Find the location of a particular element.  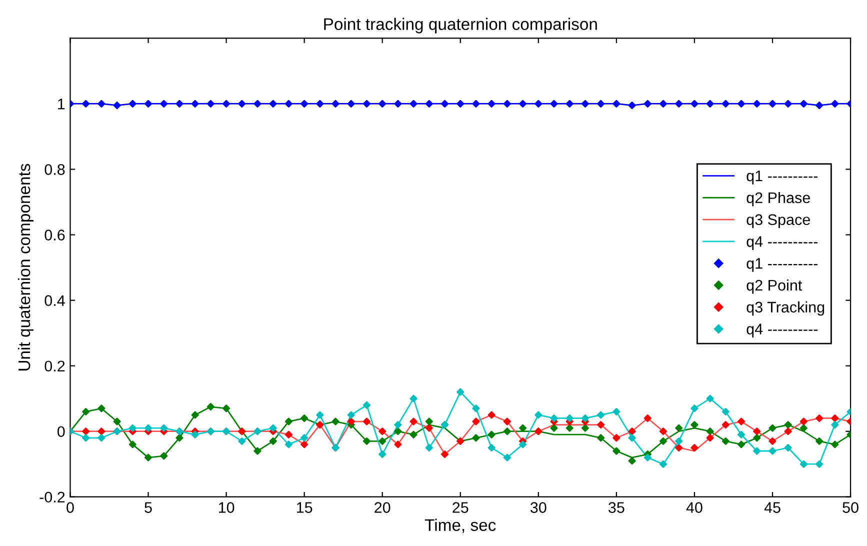

y-axis-title: Unit quaternion components is located at coordinates (26, 267).